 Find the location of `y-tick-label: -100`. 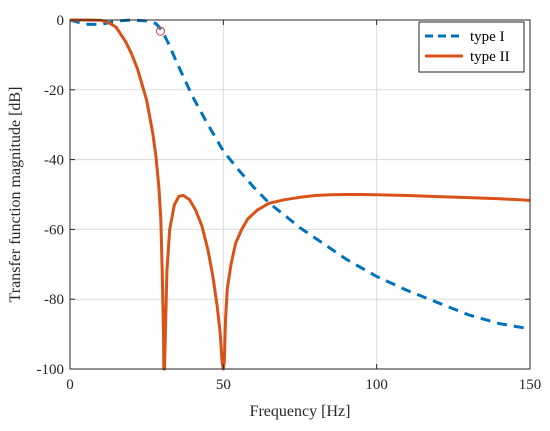

y-tick-label: -100 is located at coordinates (51, 370).